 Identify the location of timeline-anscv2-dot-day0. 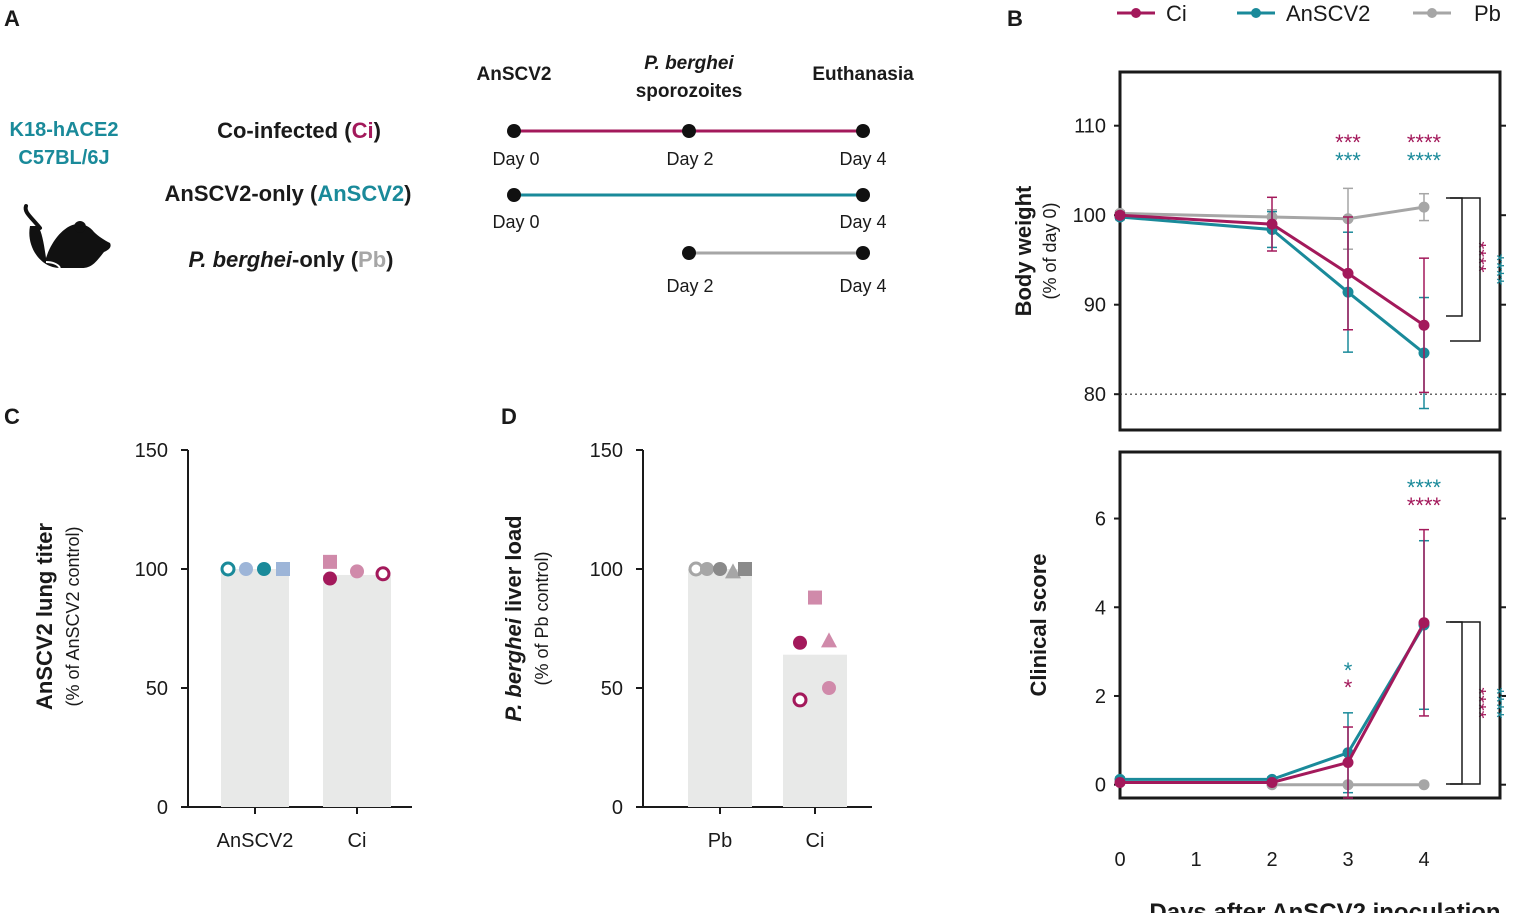
(514, 195).